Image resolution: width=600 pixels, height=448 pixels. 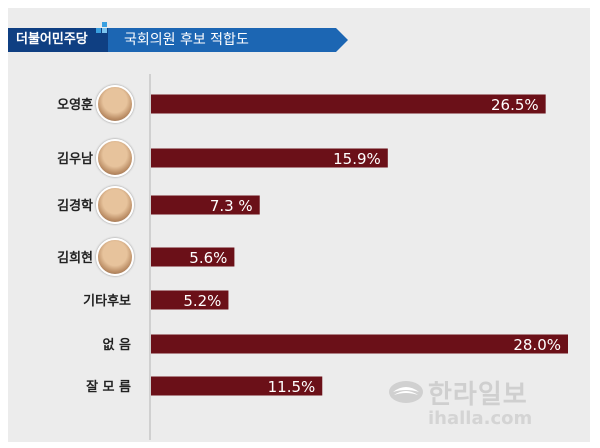 I want to click on category-label: 김희현, so click(x=75, y=258).